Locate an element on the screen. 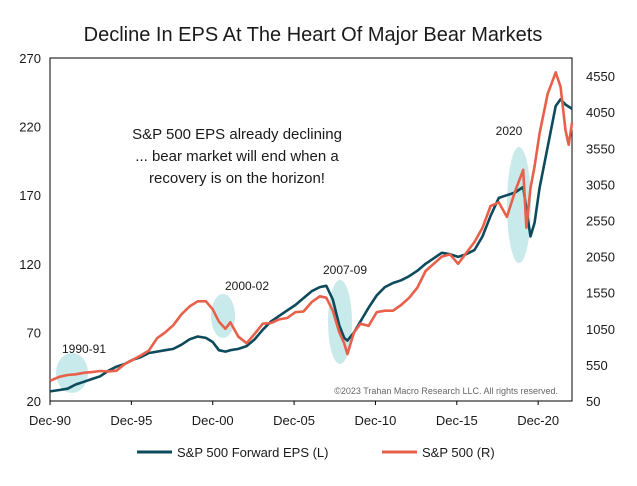 The width and height of the screenshot is (637, 486). right-tick-label: 2550 is located at coordinates (600, 220).